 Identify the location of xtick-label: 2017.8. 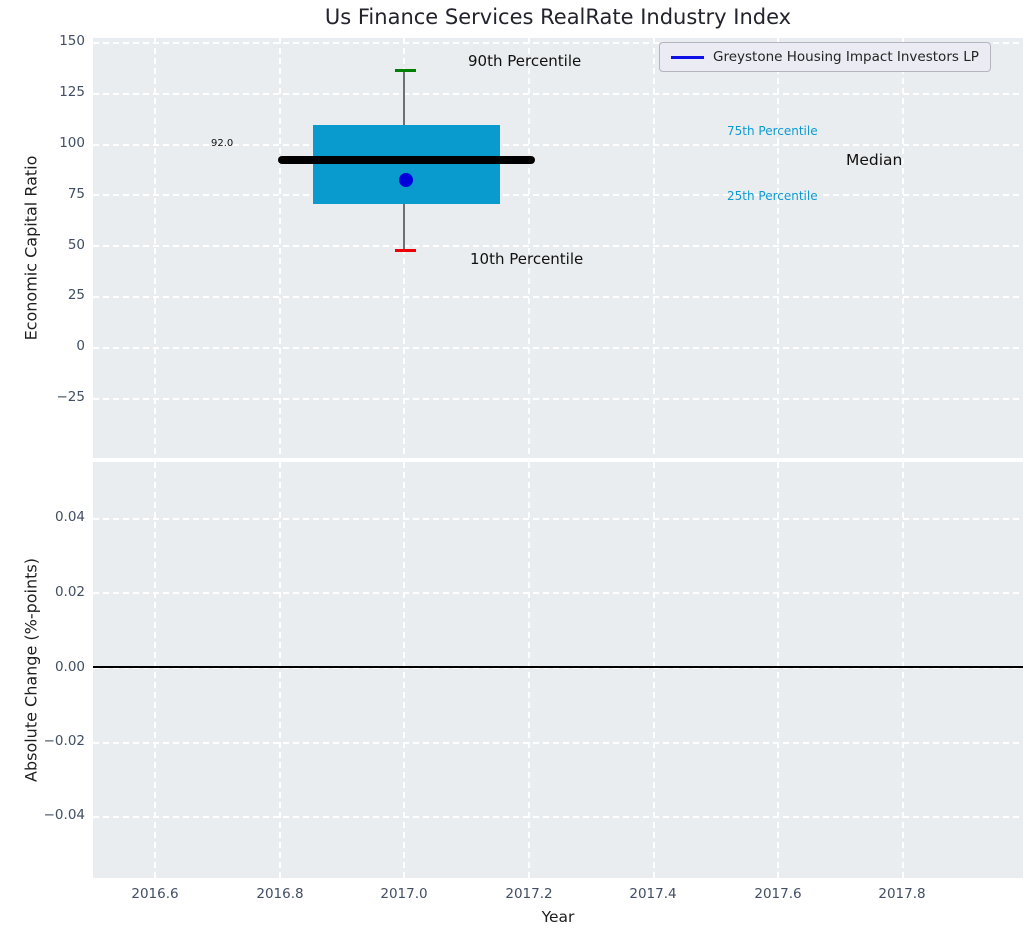
(902, 894).